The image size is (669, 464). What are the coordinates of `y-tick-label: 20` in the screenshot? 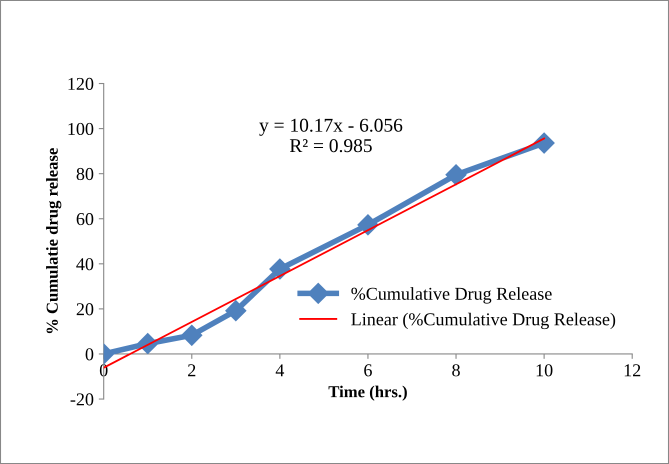 It's located at (85, 309).